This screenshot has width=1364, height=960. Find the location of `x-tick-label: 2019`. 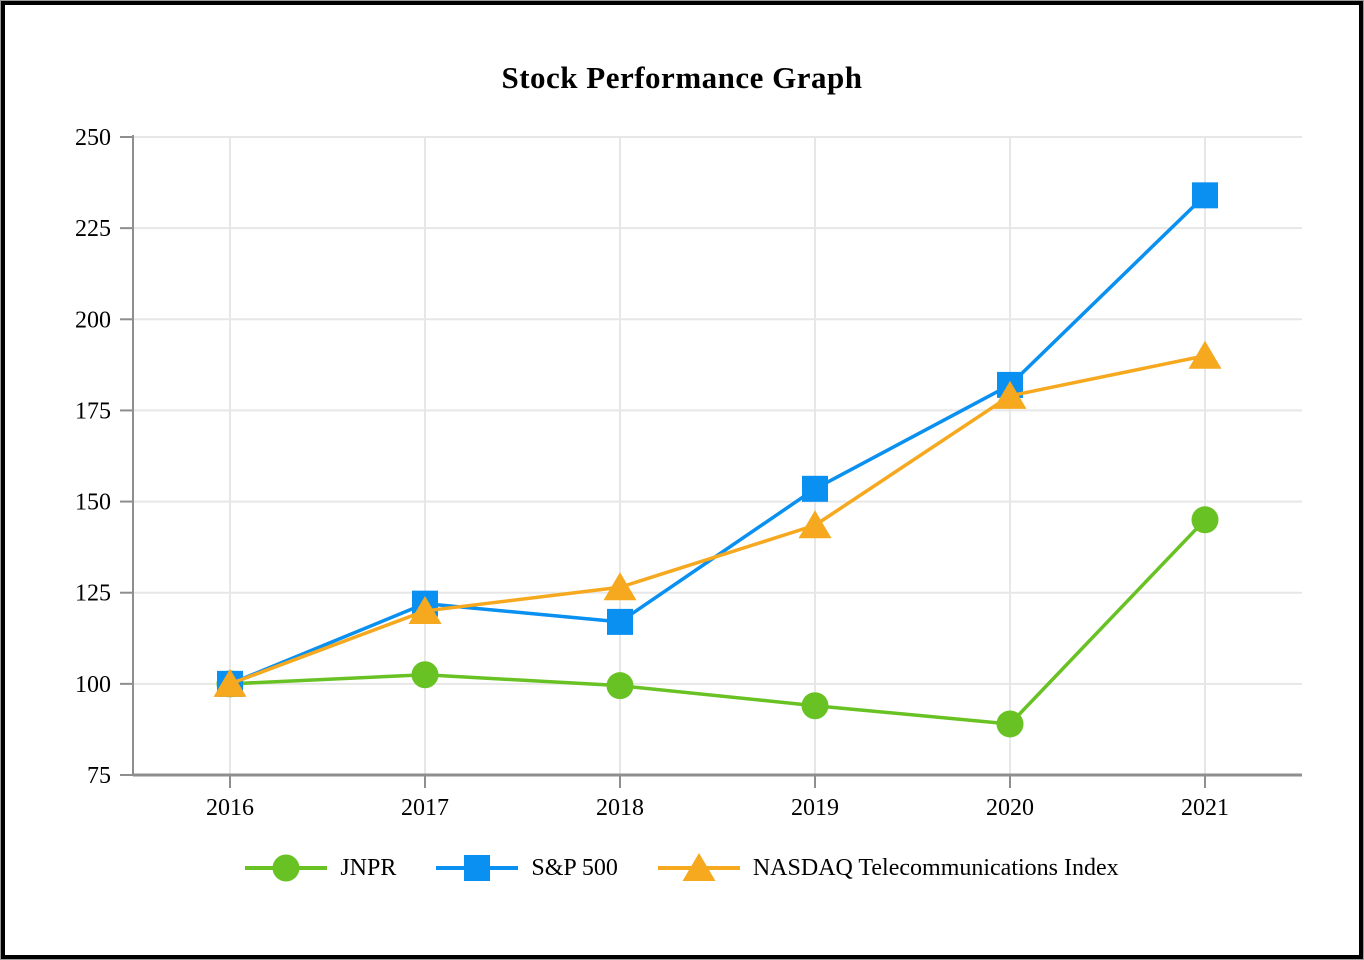

x-tick-label: 2019 is located at coordinates (815, 808).